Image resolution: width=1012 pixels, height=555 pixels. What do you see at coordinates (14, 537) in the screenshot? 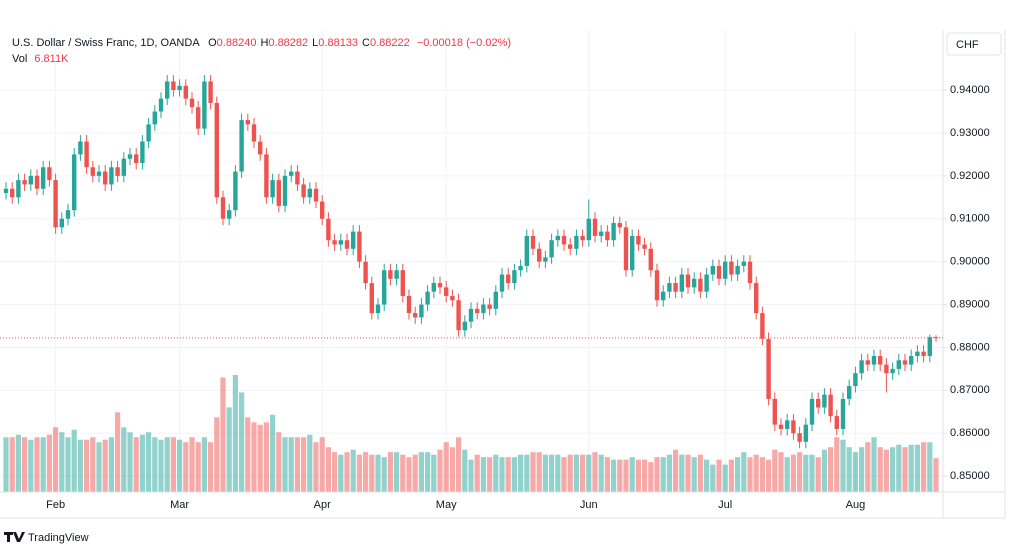
I see `logo-icon` at bounding box center [14, 537].